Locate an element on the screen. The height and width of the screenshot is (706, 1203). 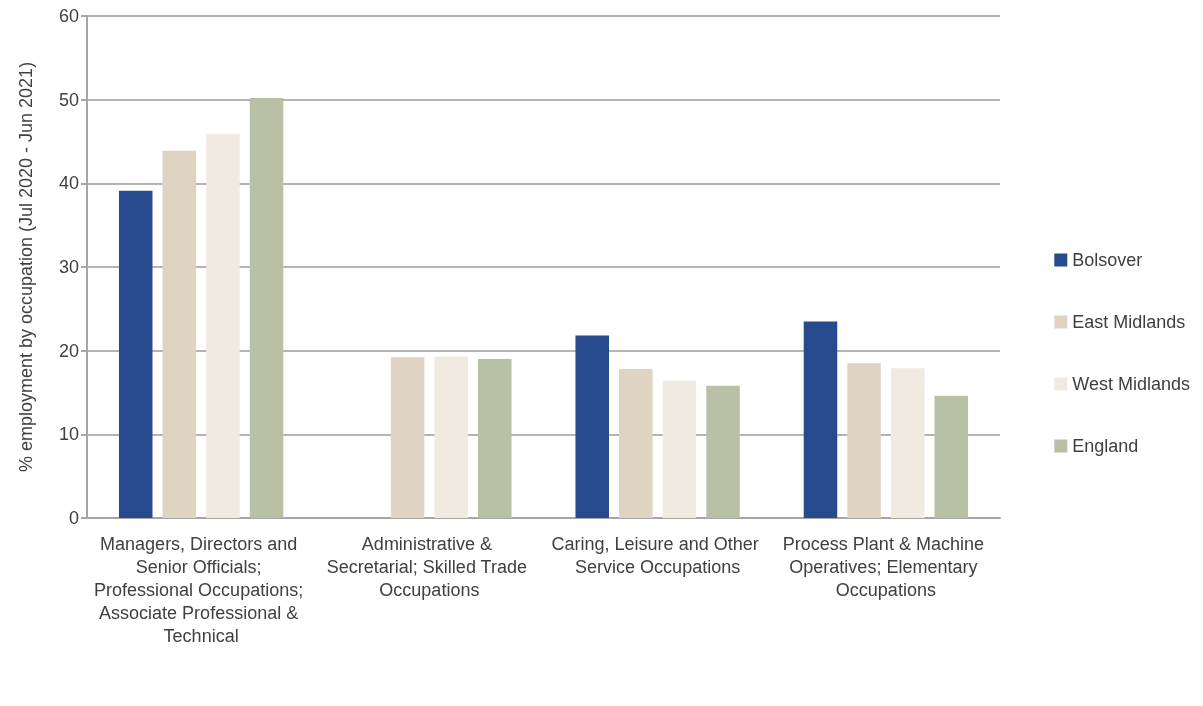
x-tick-label: Caring, Leisure and Other Service Occupations is located at coordinates (657, 555).